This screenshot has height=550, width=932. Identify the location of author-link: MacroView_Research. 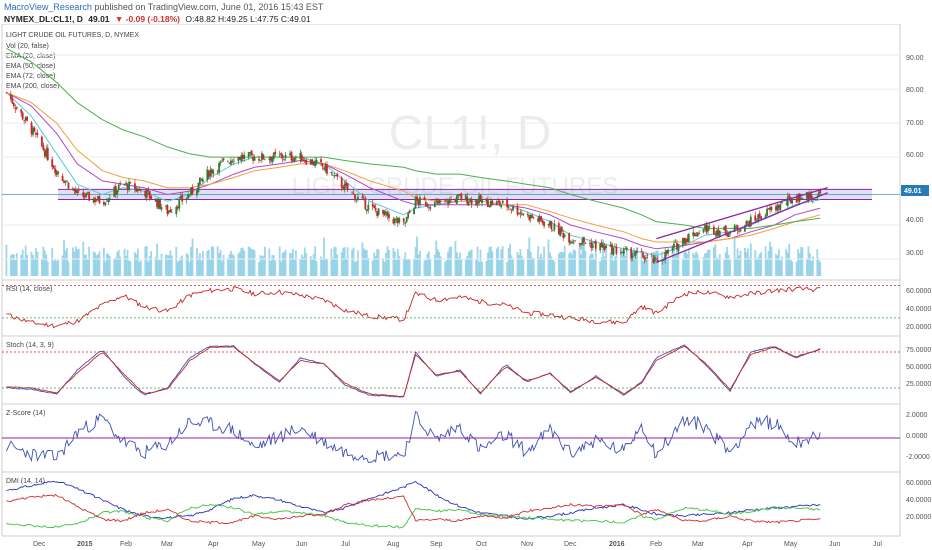
(48, 7).